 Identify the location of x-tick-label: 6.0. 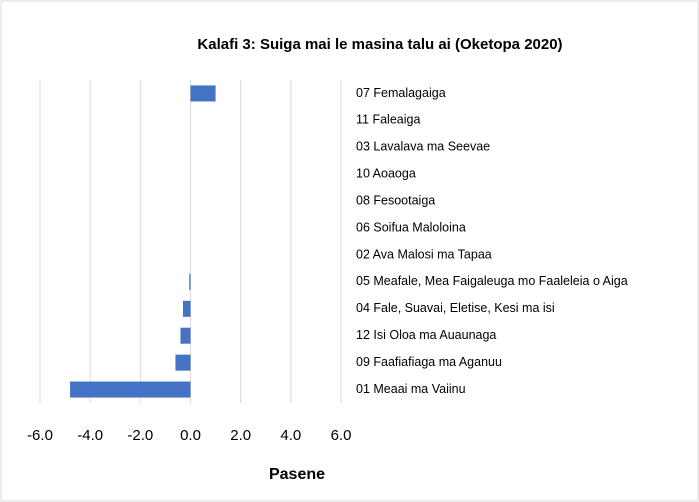
(341, 435).